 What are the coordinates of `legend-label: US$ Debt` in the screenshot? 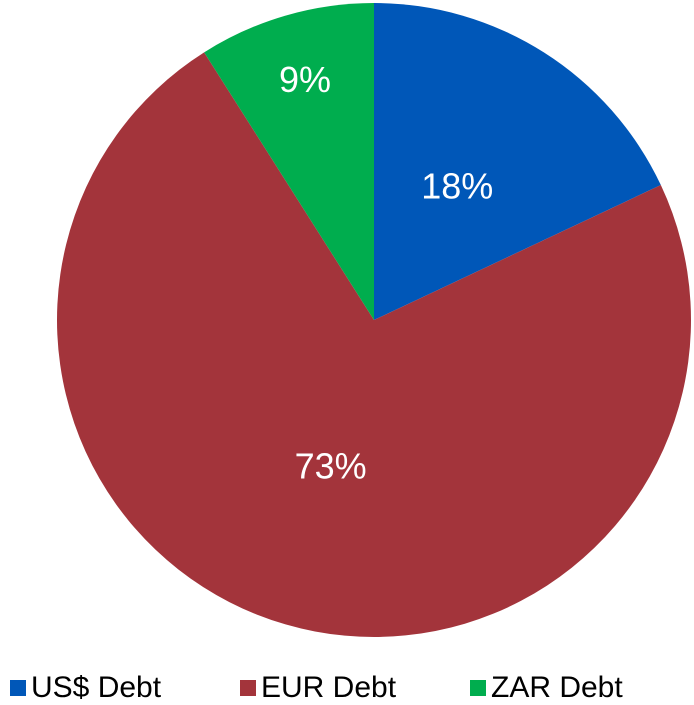 It's located at (96, 687).